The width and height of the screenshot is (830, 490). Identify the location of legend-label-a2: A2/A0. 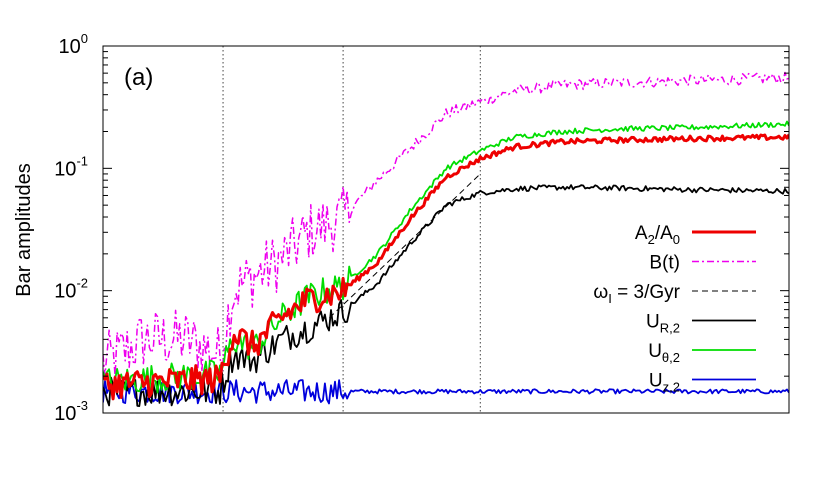
(657, 235).